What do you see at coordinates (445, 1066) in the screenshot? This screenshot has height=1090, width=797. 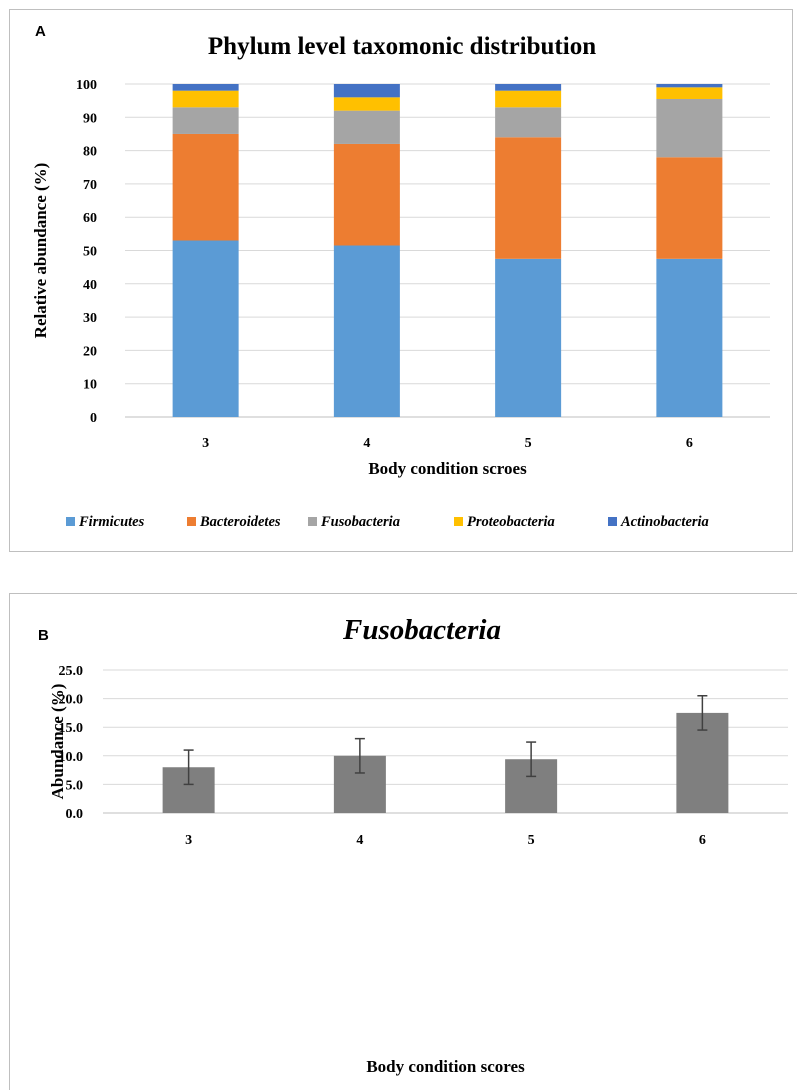 I see `x-axis-label: Body condition scores` at bounding box center [445, 1066].